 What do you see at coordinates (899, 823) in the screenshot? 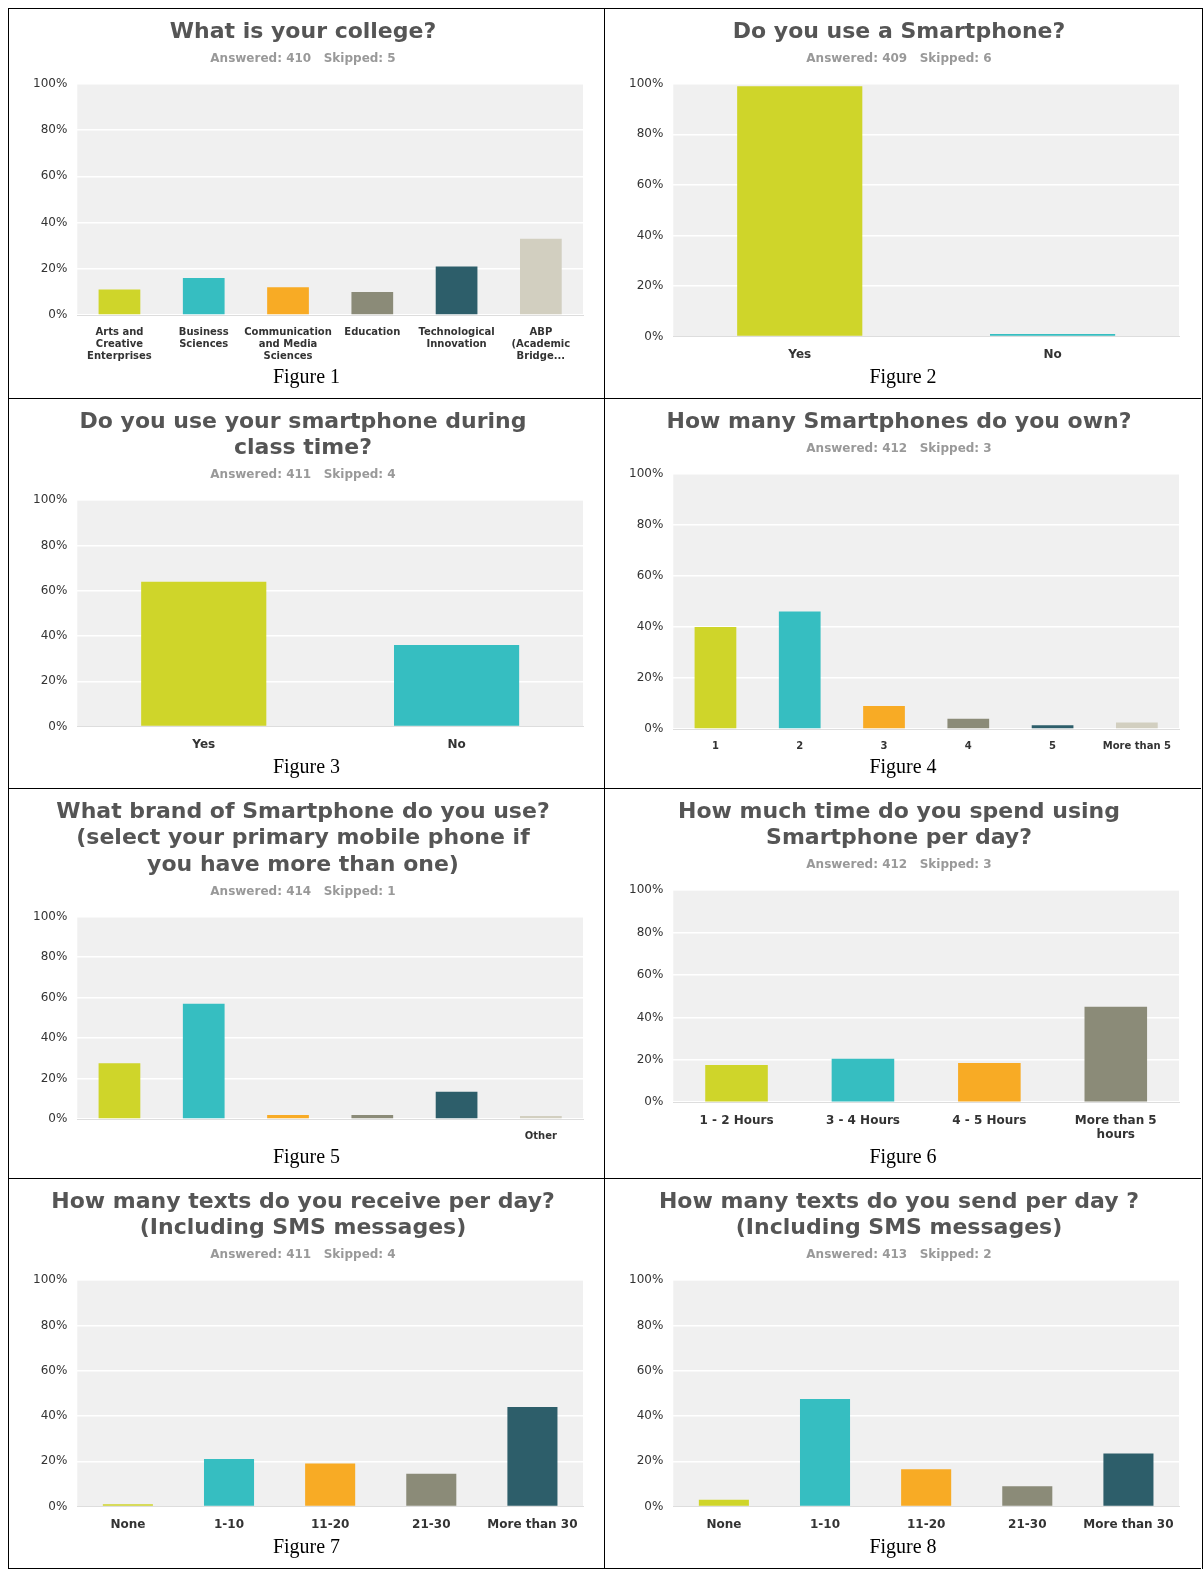
I see `chart-title: How much time do you spend using Smartphone per day?` at bounding box center [899, 823].